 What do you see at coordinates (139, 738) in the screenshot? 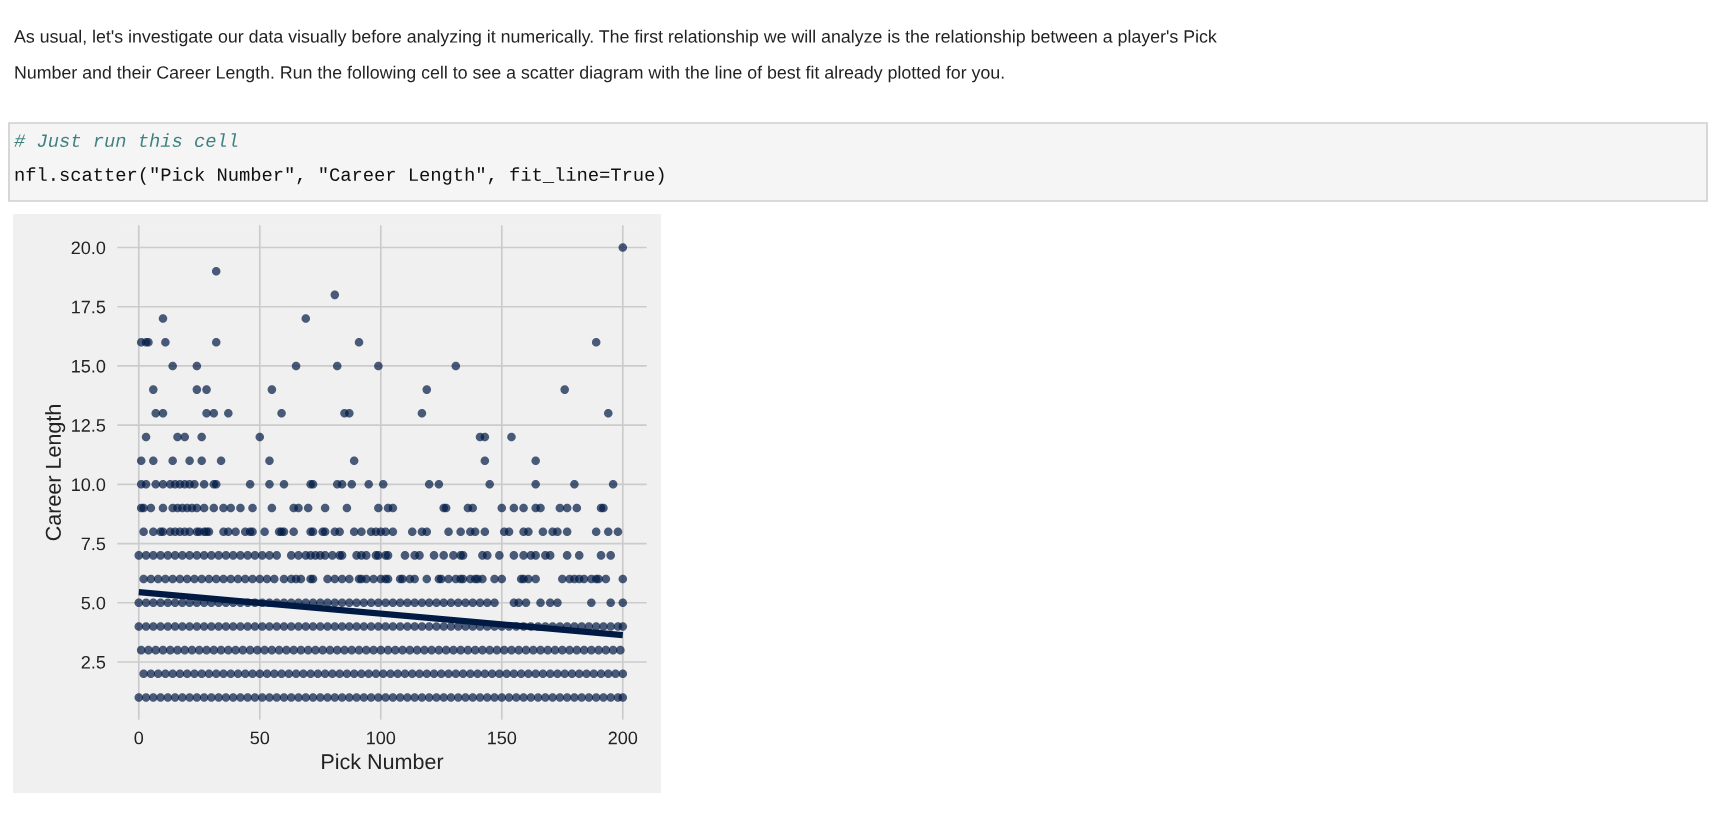
I see `x-tick-label: 0` at bounding box center [139, 738].